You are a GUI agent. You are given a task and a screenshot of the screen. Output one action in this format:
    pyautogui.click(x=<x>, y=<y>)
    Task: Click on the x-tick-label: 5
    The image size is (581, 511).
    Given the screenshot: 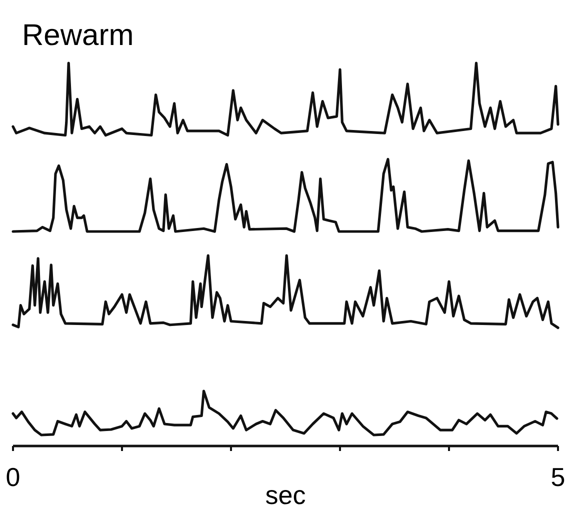 What is the action you would take?
    pyautogui.click(x=558, y=477)
    